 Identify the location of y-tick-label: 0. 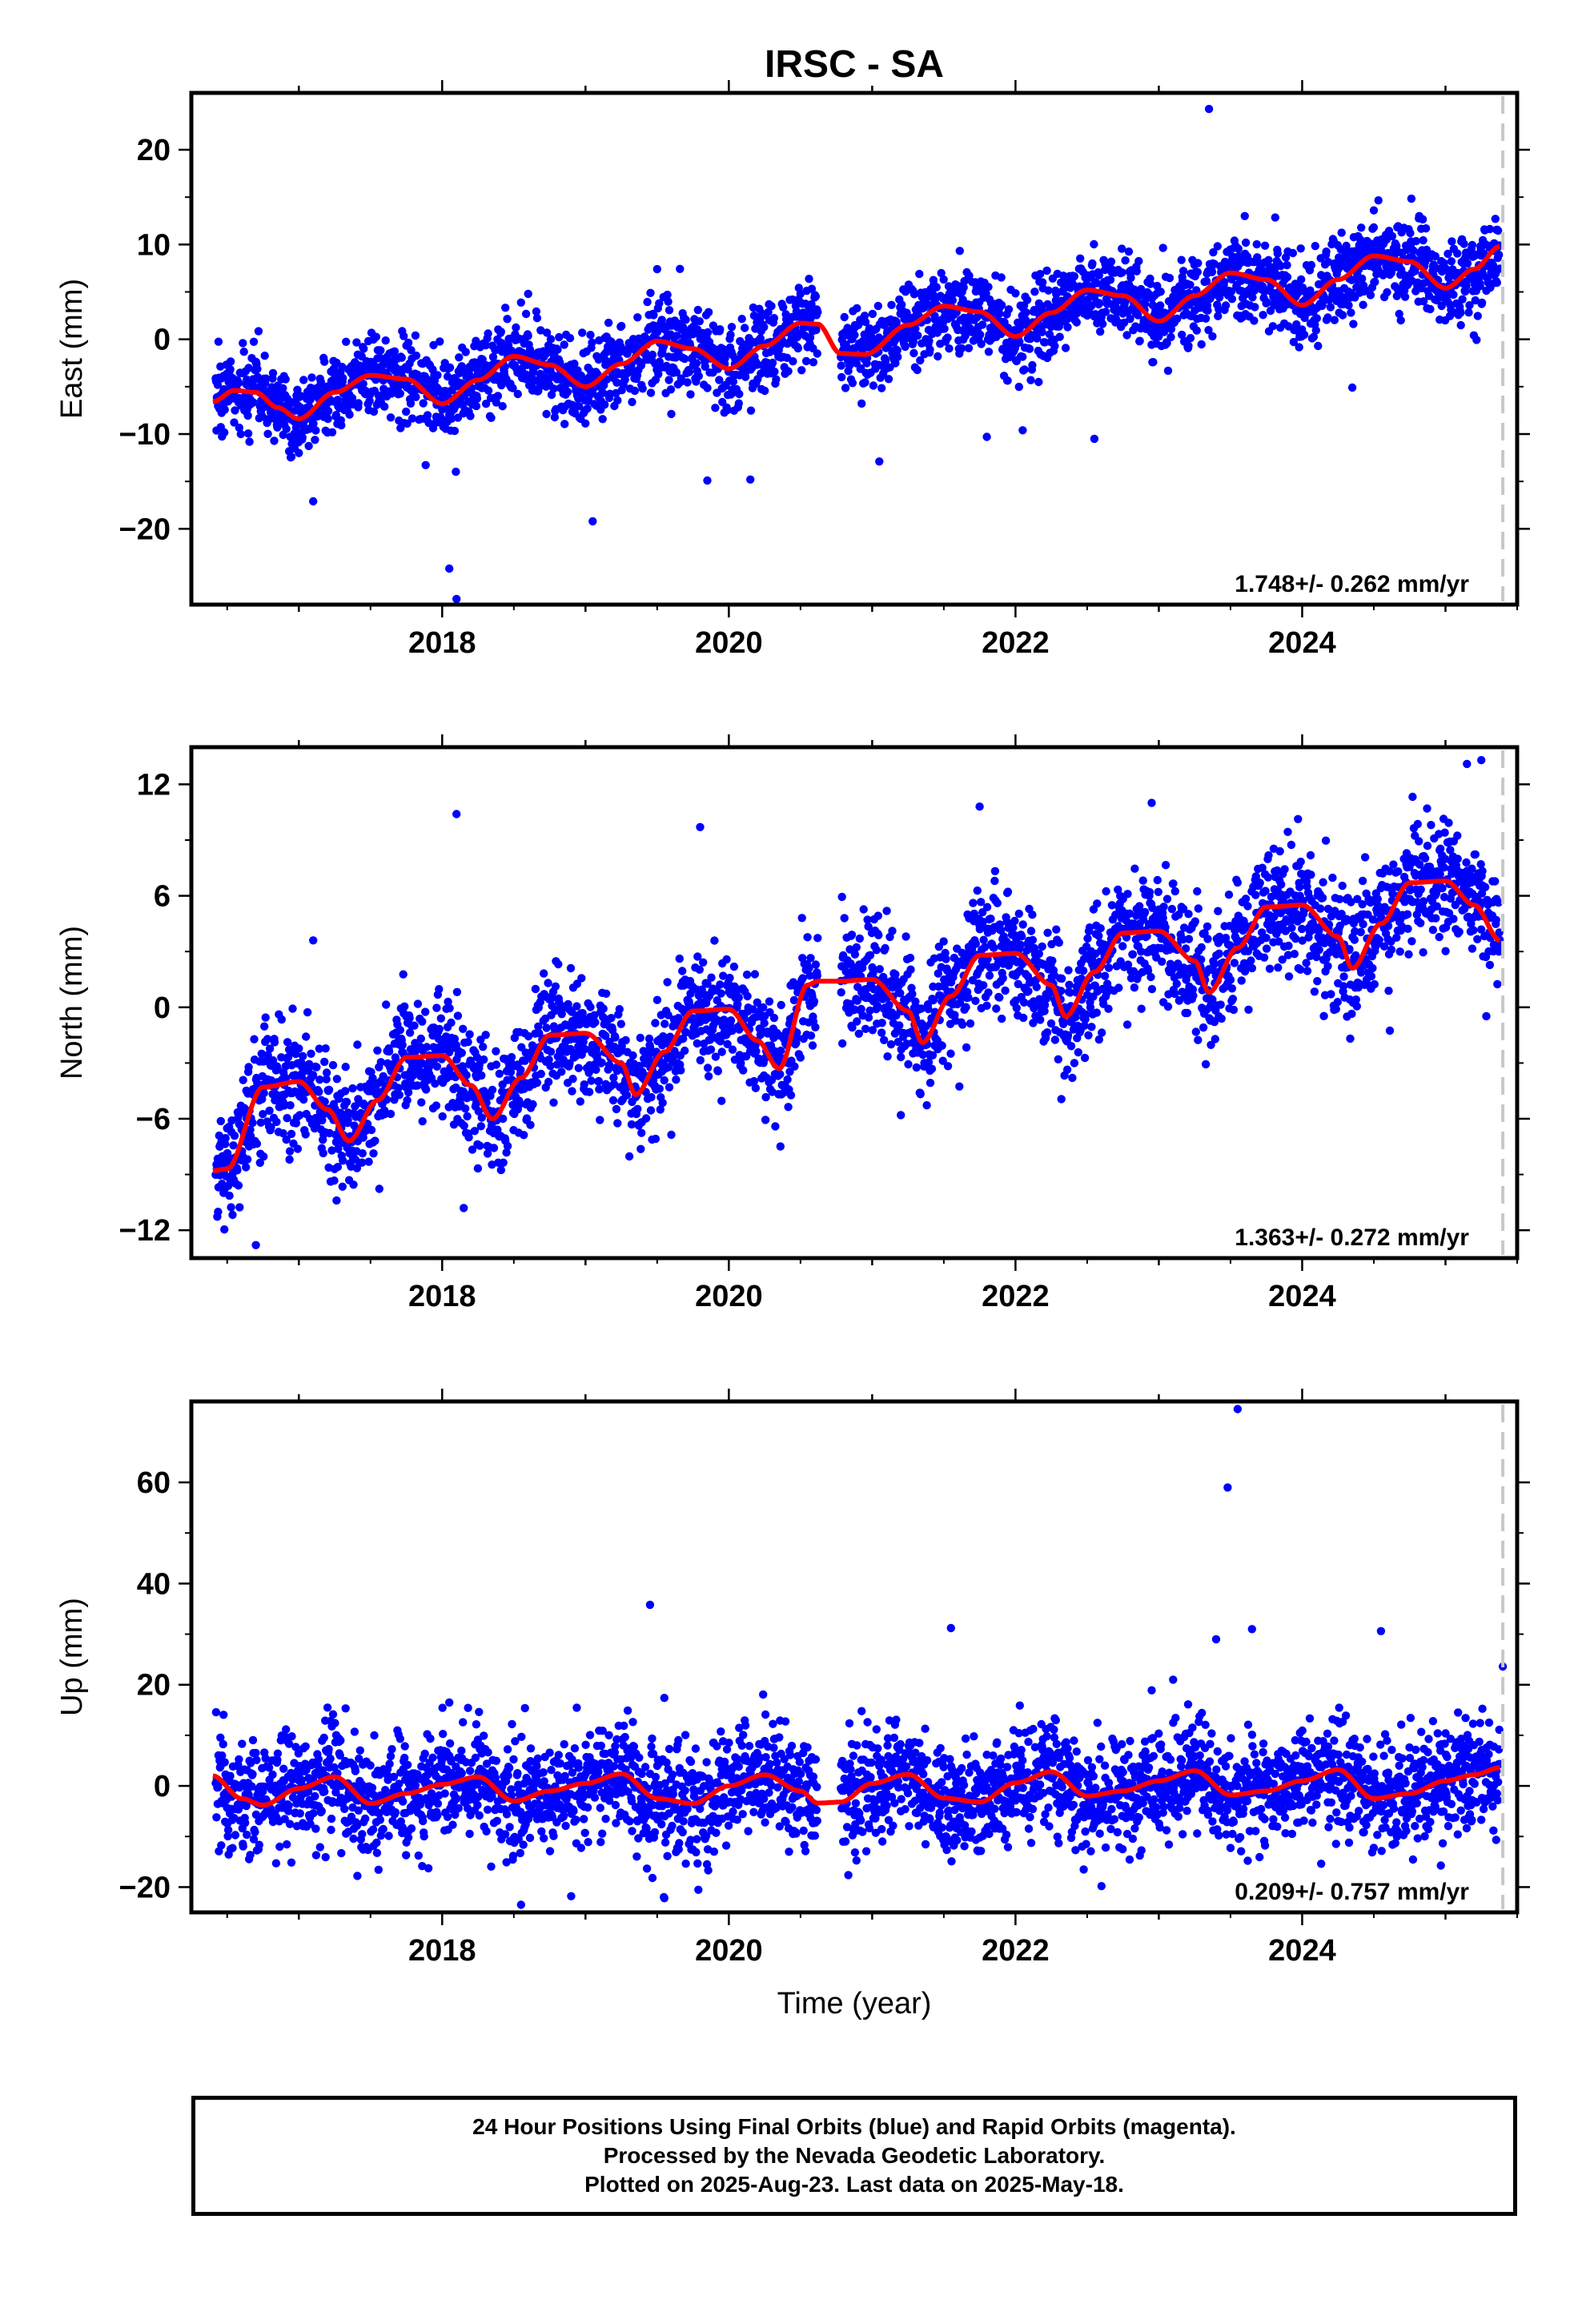
(162, 1008).